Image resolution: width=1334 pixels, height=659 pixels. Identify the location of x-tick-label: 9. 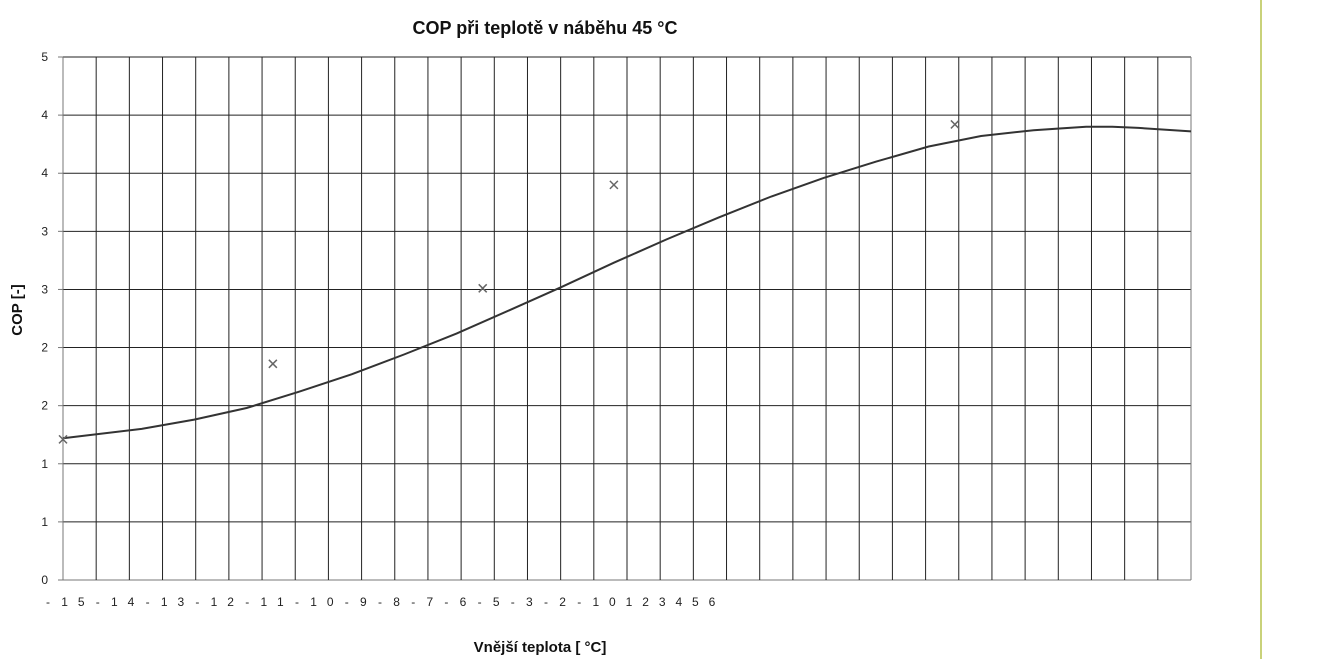
(363, 602).